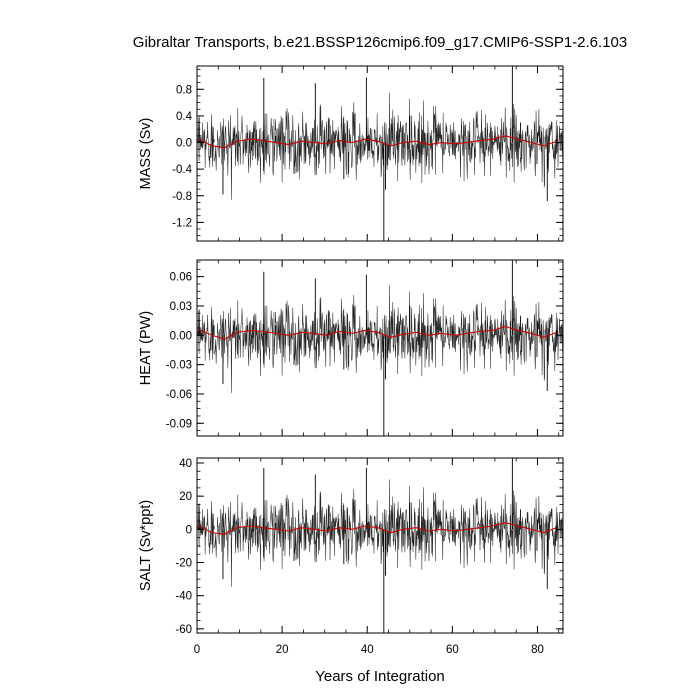 This screenshot has width=700, height=700. I want to click on y-axis-label-salt: SALT (Sv*ppt), so click(146, 545).